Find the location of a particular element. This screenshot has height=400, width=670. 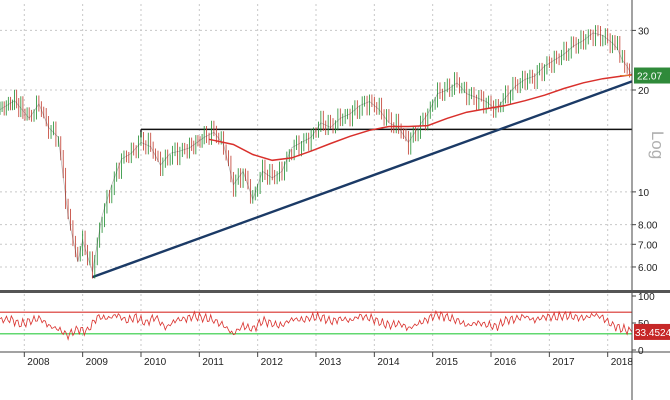

y-tick-label: 8.00 is located at coordinates (648, 226).